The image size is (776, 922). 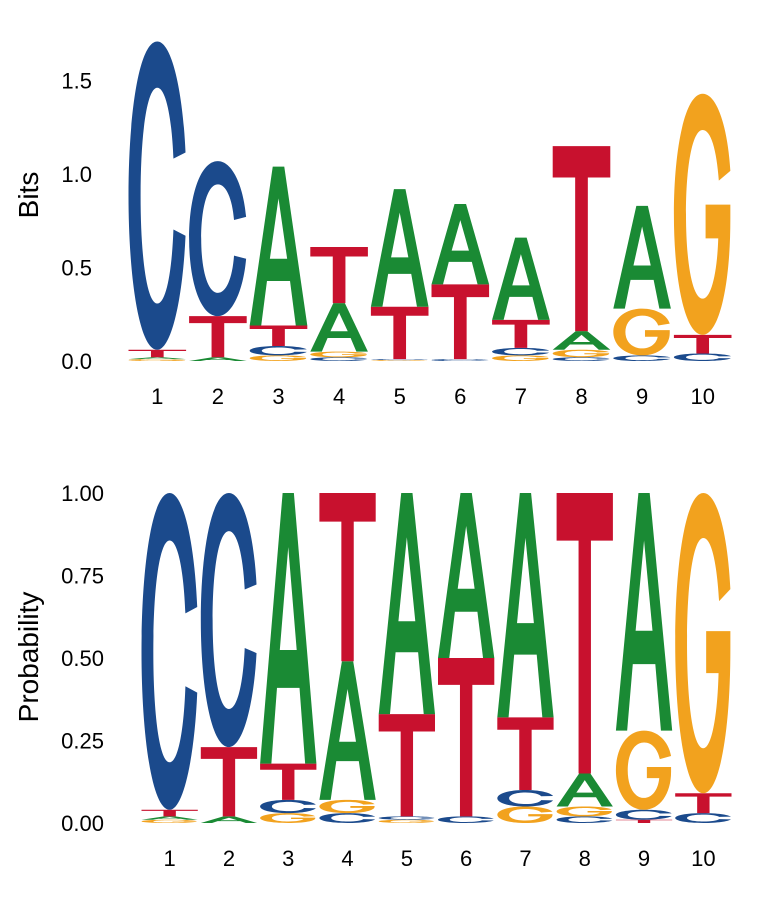 I want to click on probability-x-tick-label: 8, so click(x=585, y=858).